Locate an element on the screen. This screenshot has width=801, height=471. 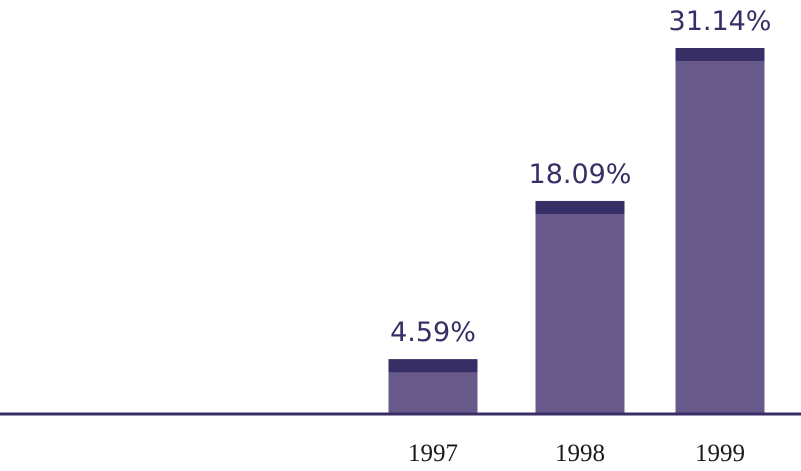
x-tick-label-1997: 1997 is located at coordinates (433, 453).